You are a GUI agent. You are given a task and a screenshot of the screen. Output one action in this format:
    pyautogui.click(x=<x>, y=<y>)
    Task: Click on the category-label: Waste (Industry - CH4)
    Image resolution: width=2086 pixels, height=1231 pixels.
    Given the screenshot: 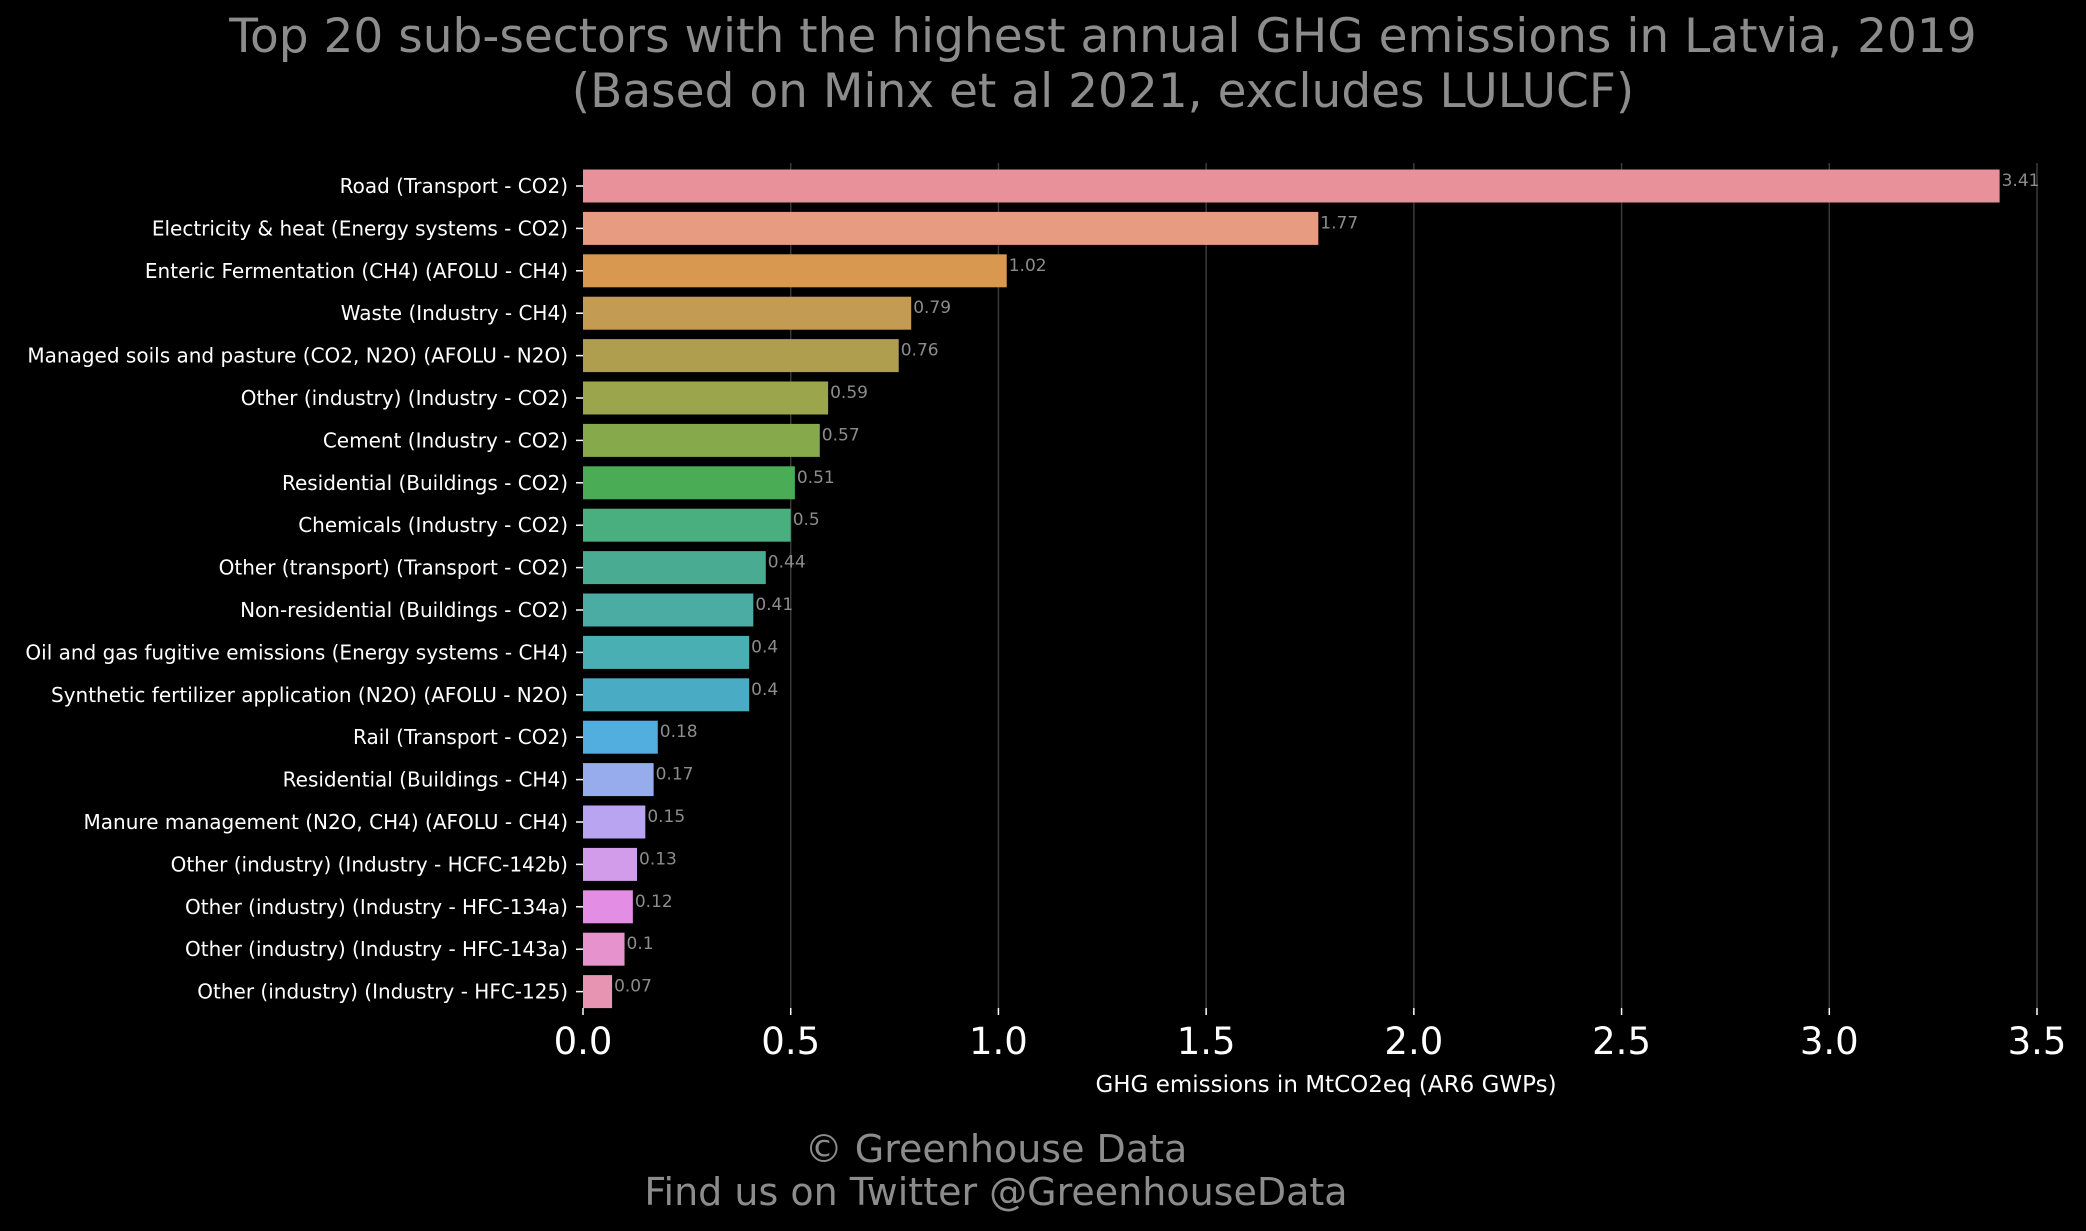 What is the action you would take?
    pyautogui.click(x=454, y=313)
    